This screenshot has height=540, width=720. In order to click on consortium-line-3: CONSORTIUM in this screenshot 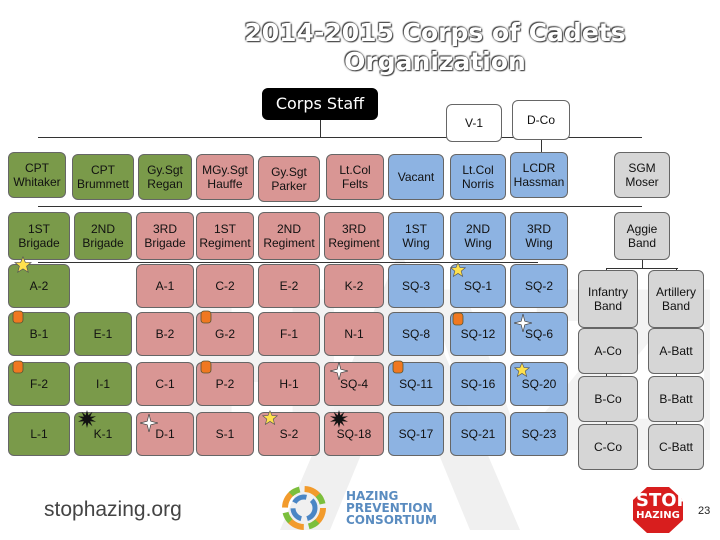, I will do `click(391, 520)`.